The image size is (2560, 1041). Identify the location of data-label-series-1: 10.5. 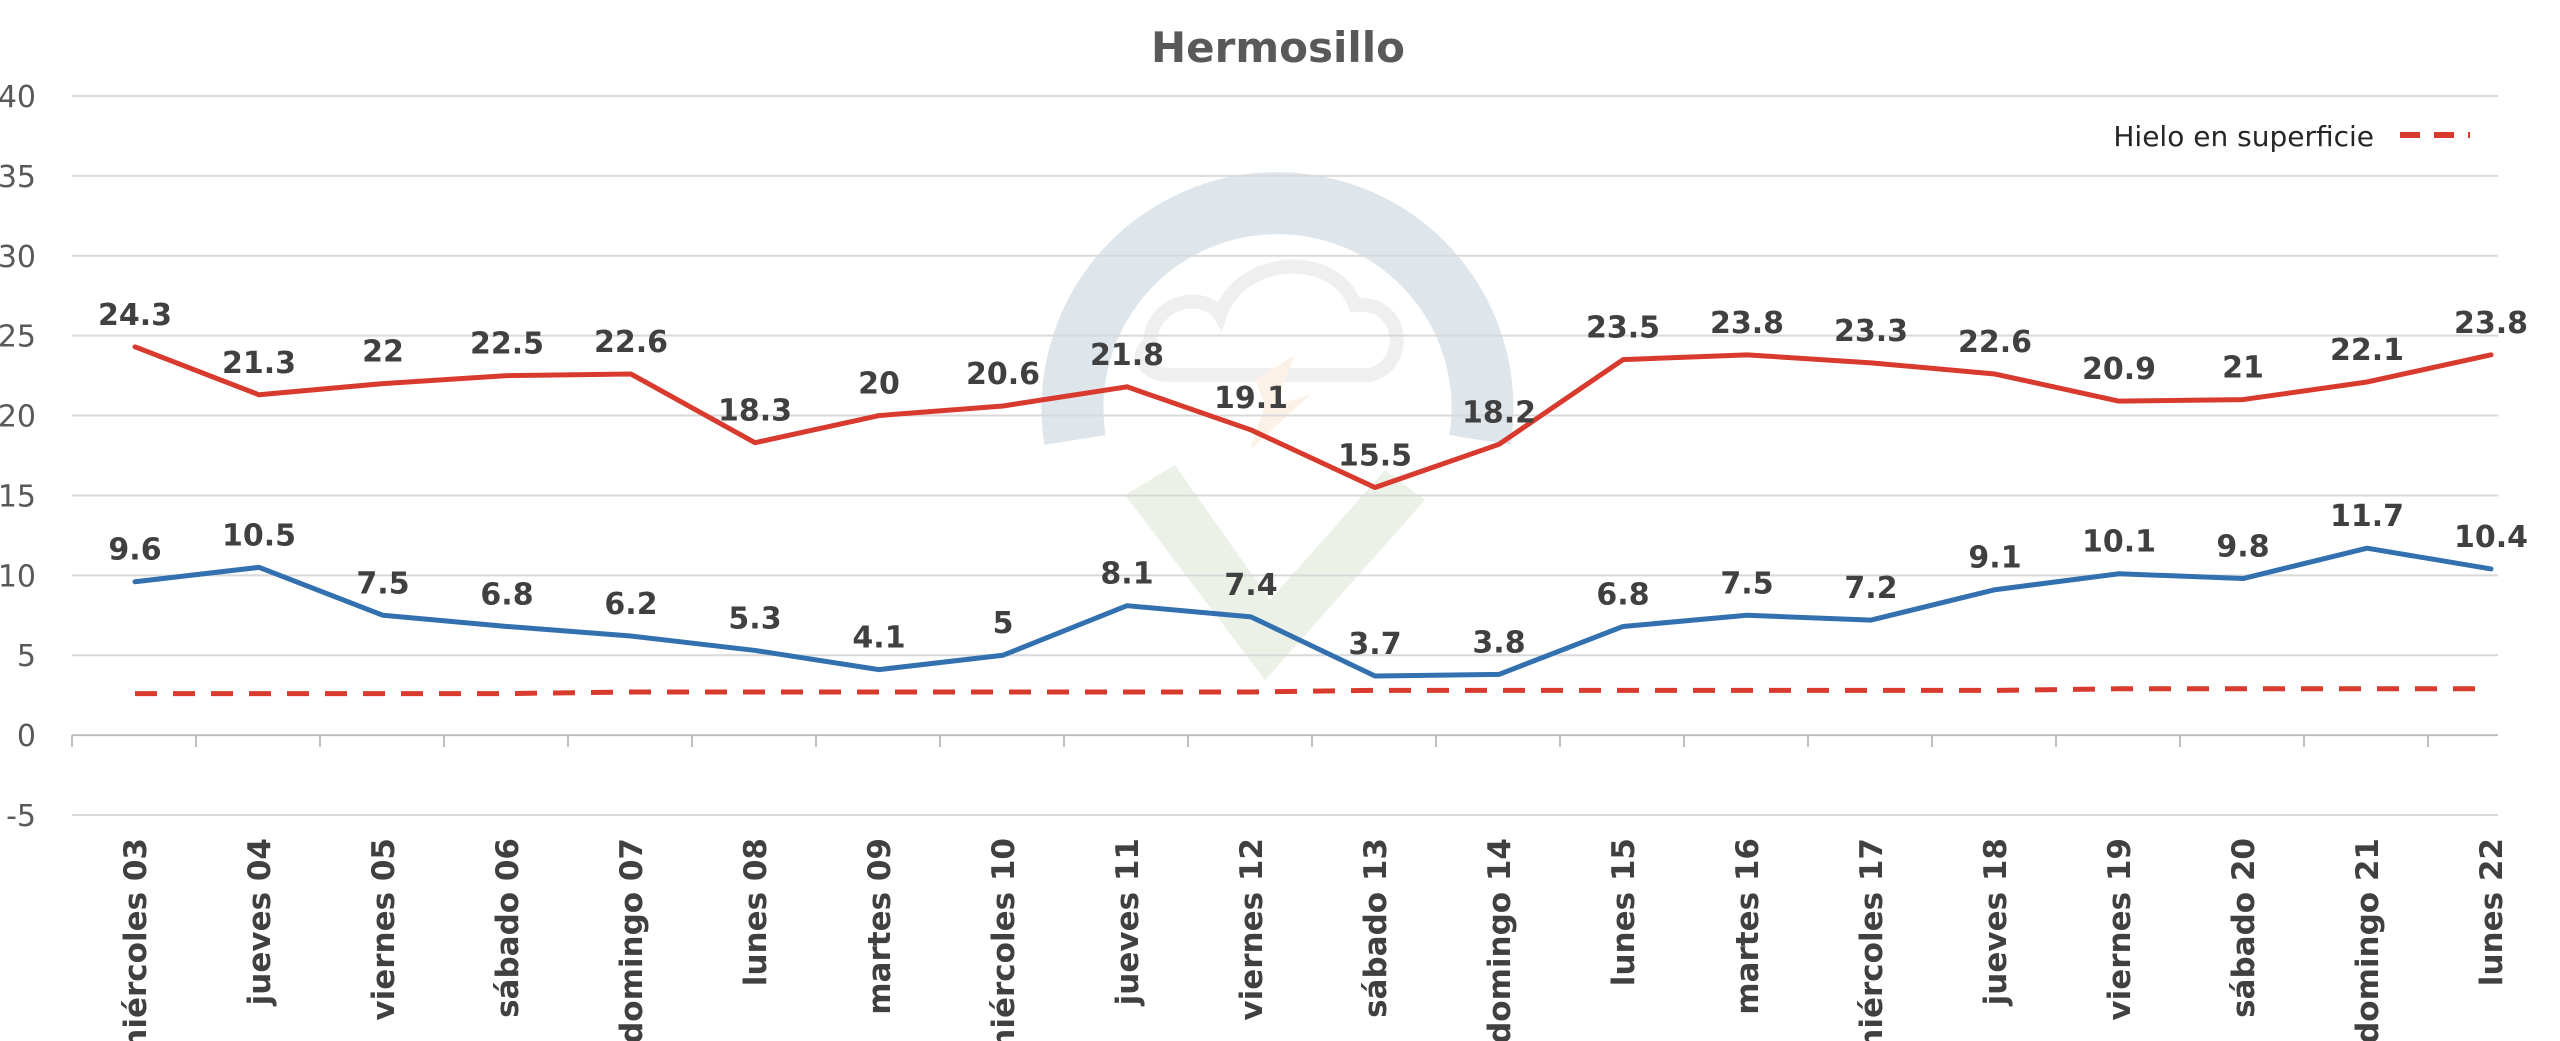
(259, 535).